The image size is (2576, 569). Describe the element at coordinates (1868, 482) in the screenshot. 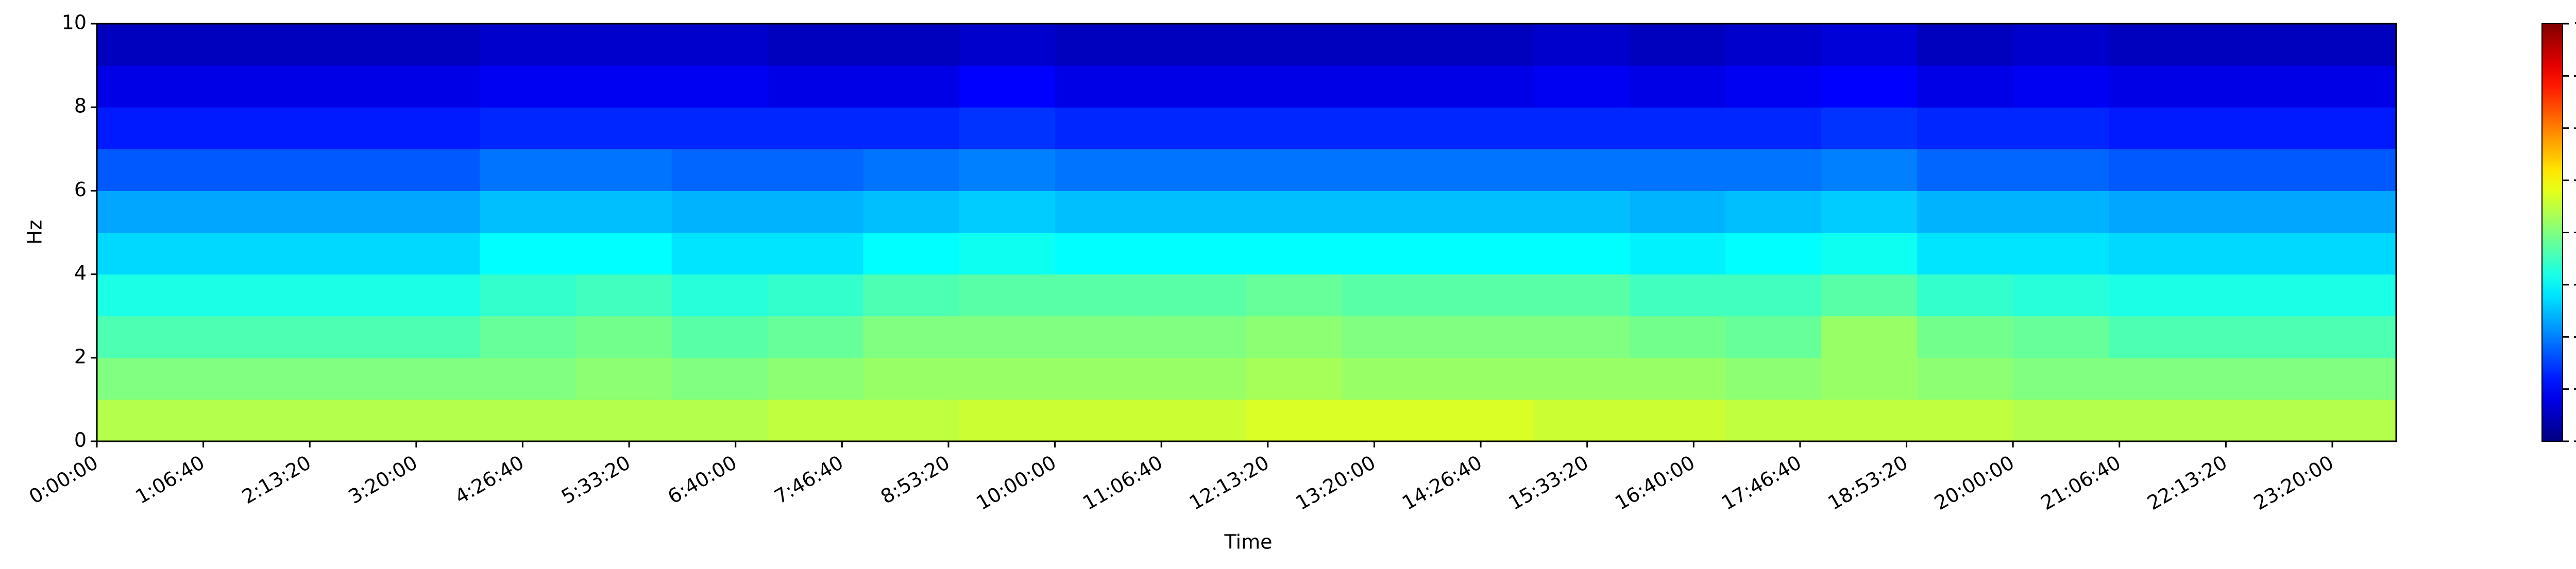

I see `x-tick-label: 18:53:20` at that location.